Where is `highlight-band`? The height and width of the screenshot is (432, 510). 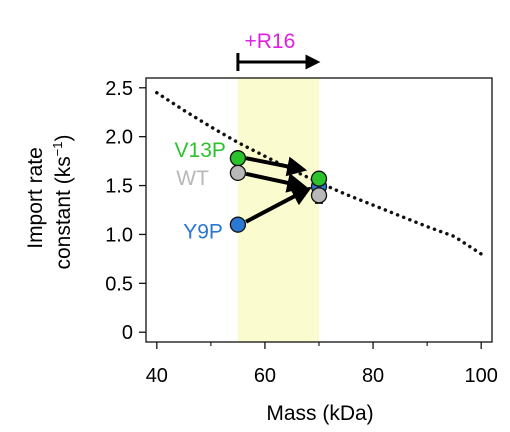
highlight-band is located at coordinates (278, 210).